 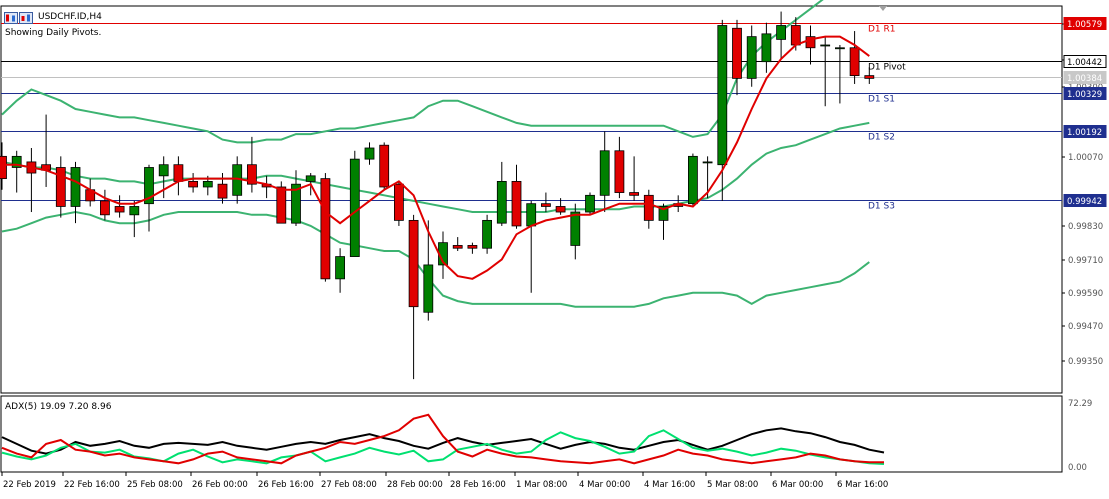 I want to click on price-tag-label-4: 1.00192, so click(x=1084, y=133).